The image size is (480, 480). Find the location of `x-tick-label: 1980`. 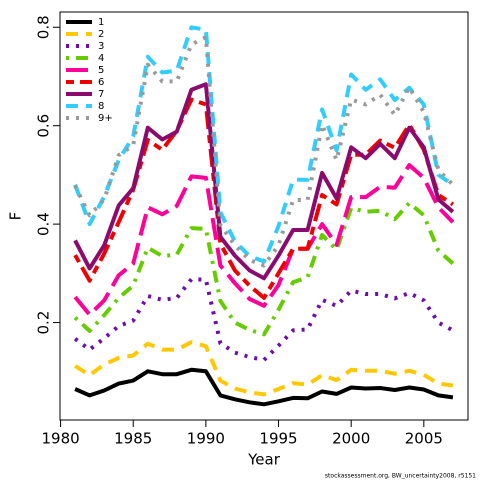

x-tick-label: 1980 is located at coordinates (60, 439).